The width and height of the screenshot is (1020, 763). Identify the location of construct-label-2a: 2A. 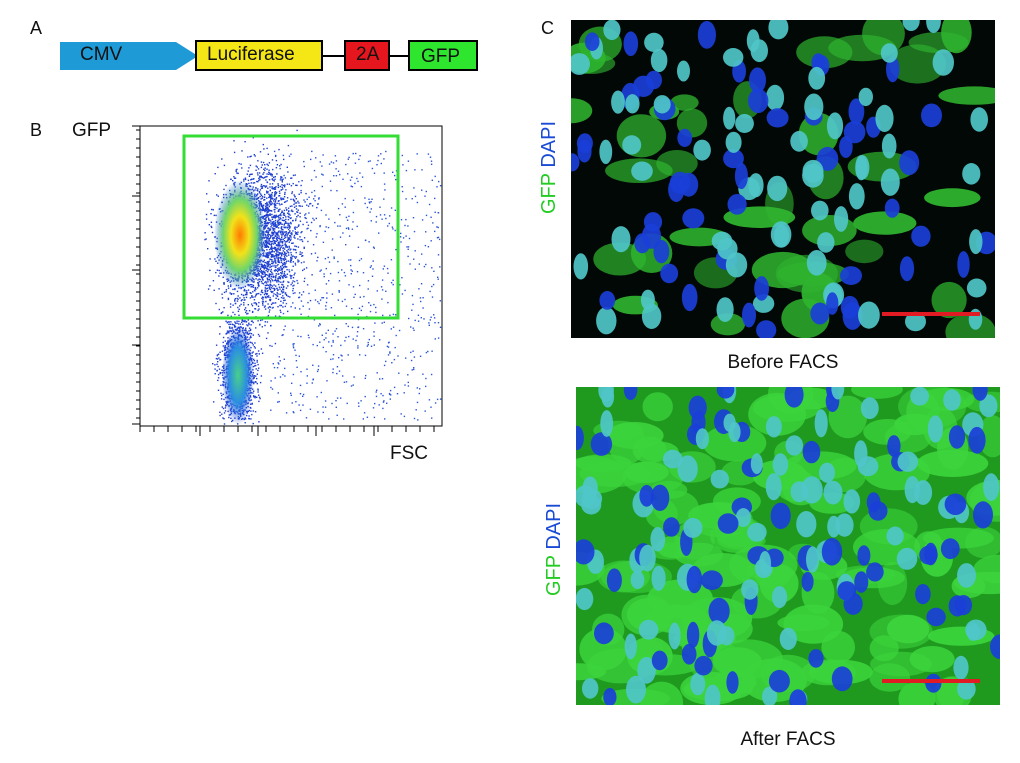
(368, 54).